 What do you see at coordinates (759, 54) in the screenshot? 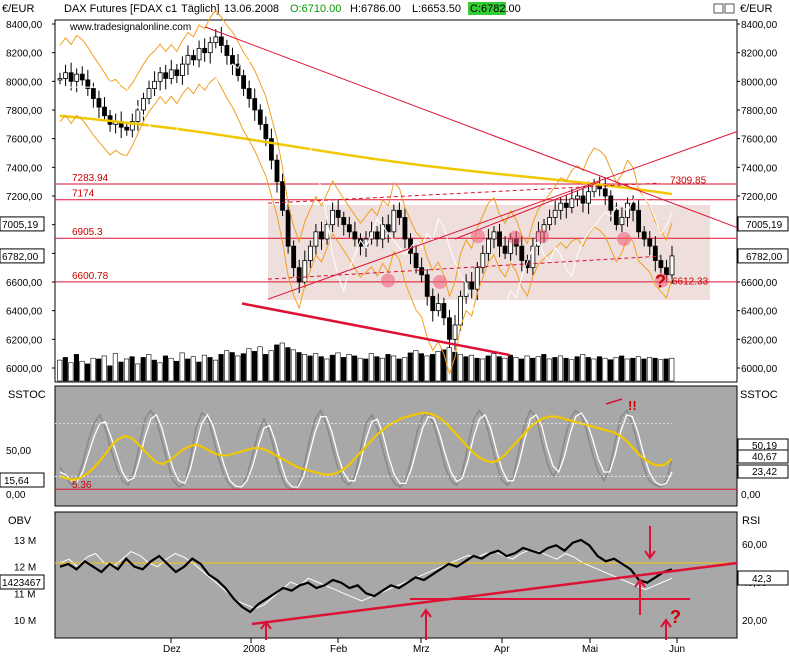
I see `y-tick-right: 8200,00` at bounding box center [759, 54].